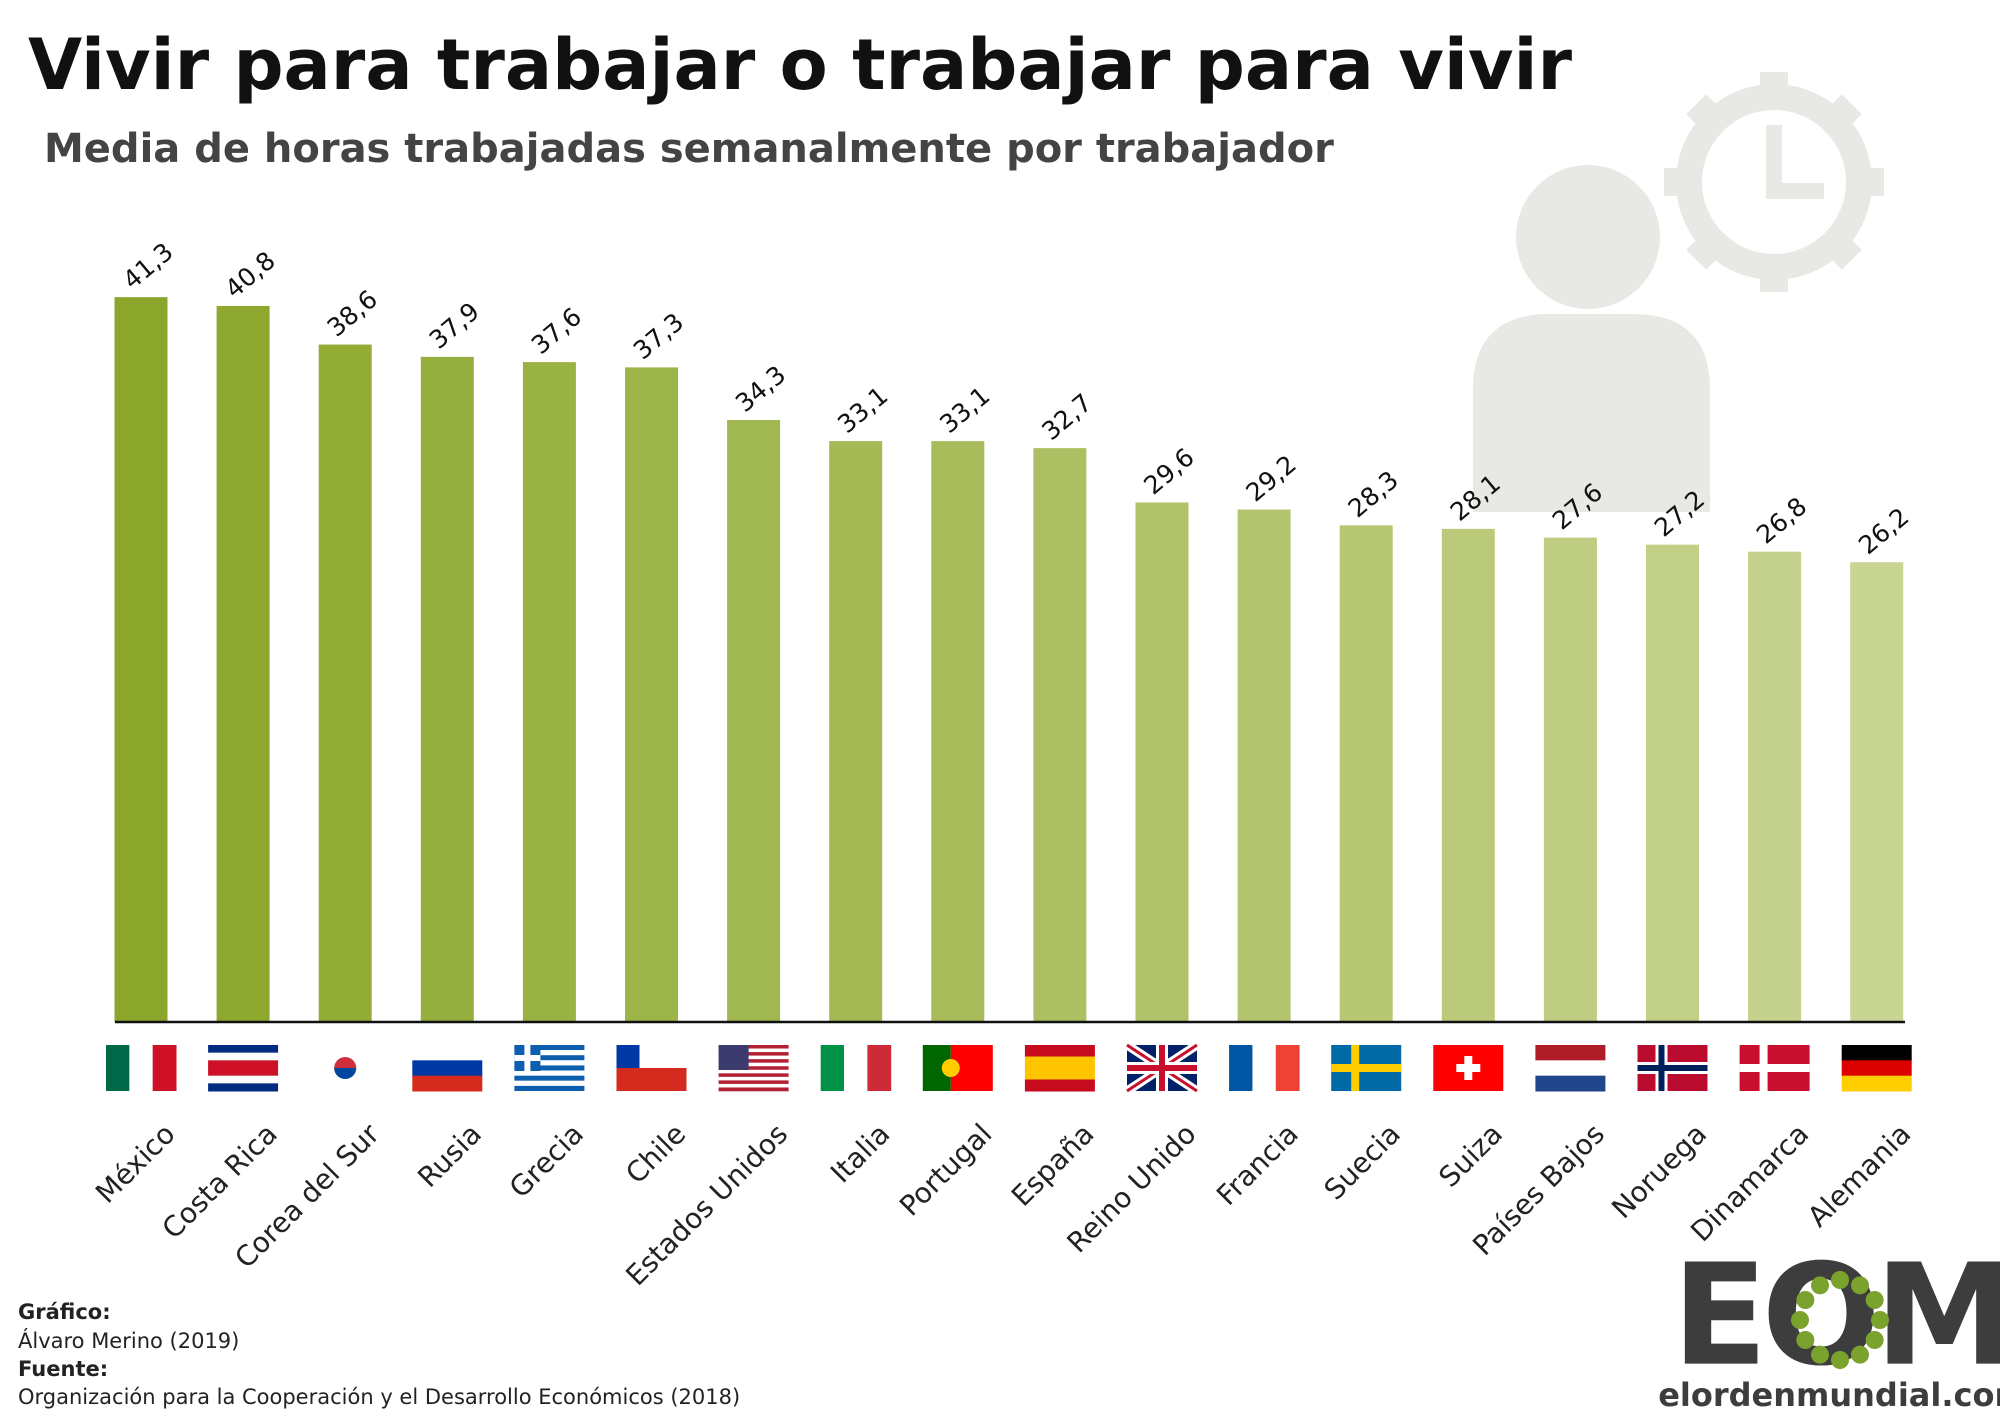 Image resolution: width=2000 pixels, height=1413 pixels. I want to click on value-label: 33,1, so click(964, 410).